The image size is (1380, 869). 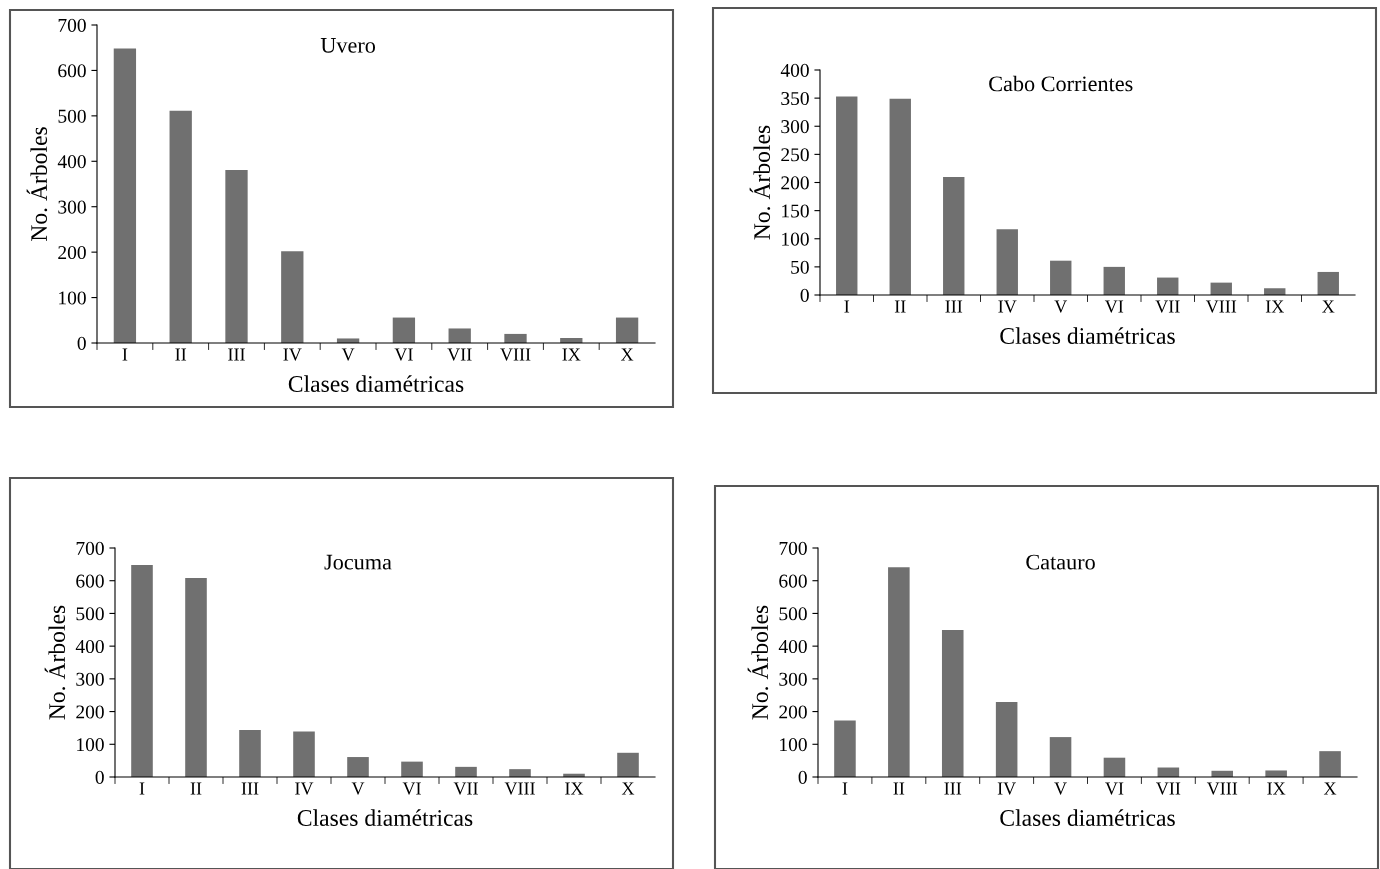 I want to click on y-tick-label: 250, so click(x=795, y=155).